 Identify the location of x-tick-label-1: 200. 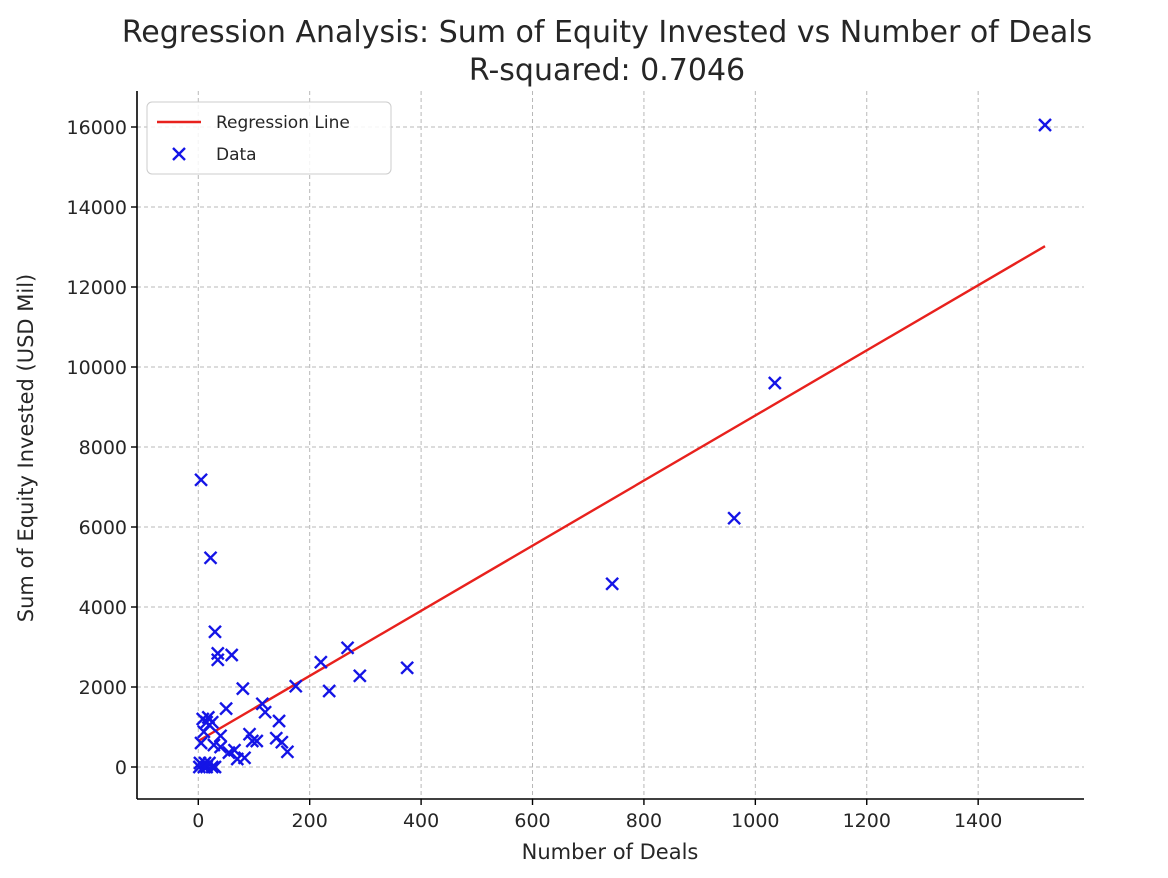
(310, 821).